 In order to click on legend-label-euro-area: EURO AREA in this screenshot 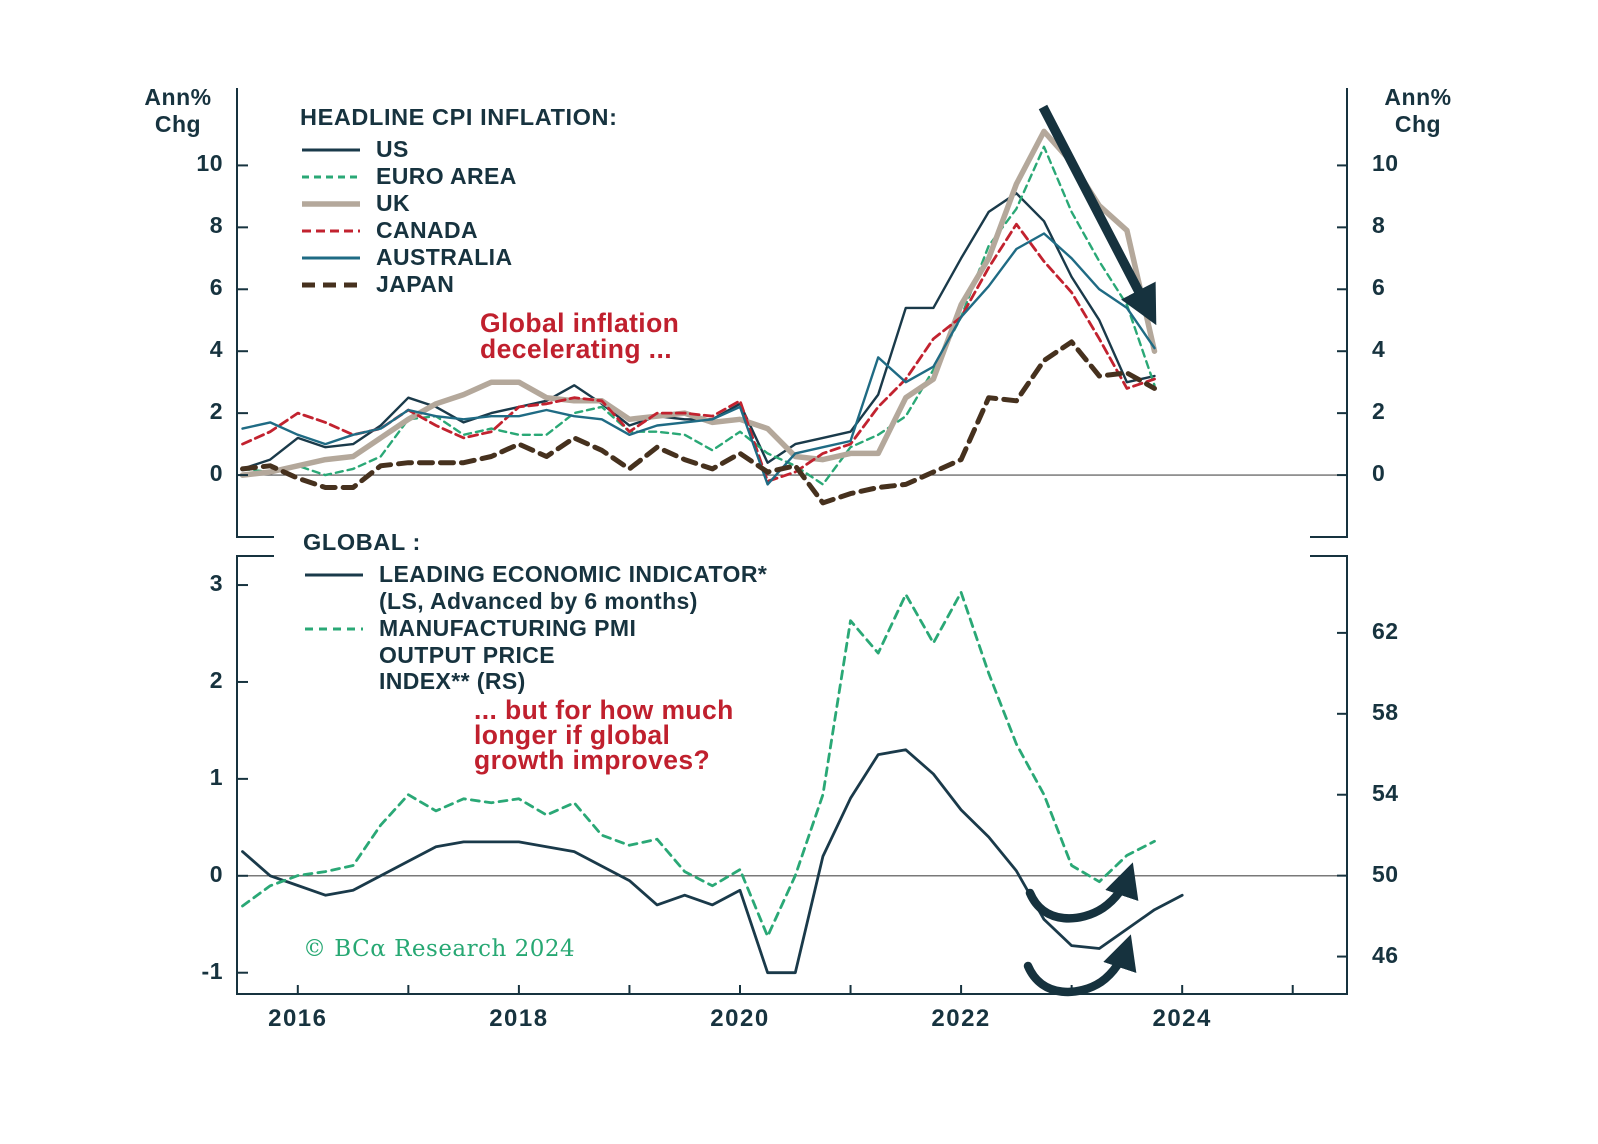, I will do `click(446, 176)`.